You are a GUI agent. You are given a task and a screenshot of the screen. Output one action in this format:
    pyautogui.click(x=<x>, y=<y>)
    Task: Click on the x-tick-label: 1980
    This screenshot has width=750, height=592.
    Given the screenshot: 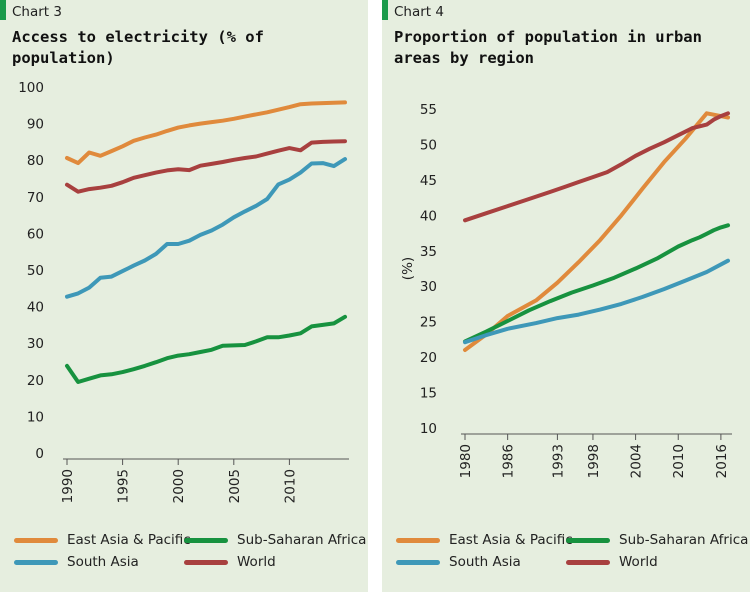 What is the action you would take?
    pyautogui.click(x=466, y=461)
    